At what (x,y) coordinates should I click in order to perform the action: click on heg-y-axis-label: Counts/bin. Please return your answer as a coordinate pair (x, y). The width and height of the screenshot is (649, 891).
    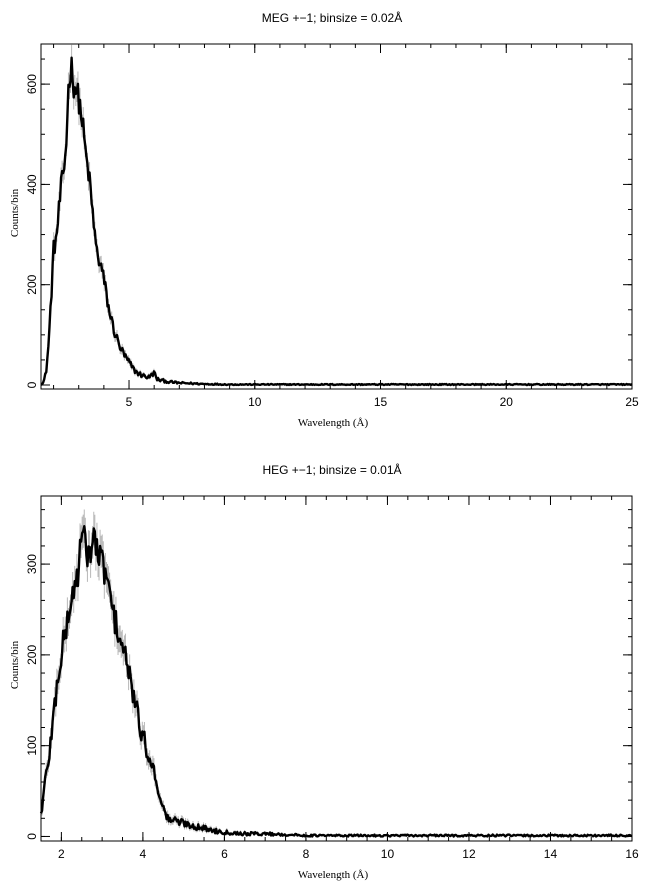
    Looking at the image, I should click on (15, 664).